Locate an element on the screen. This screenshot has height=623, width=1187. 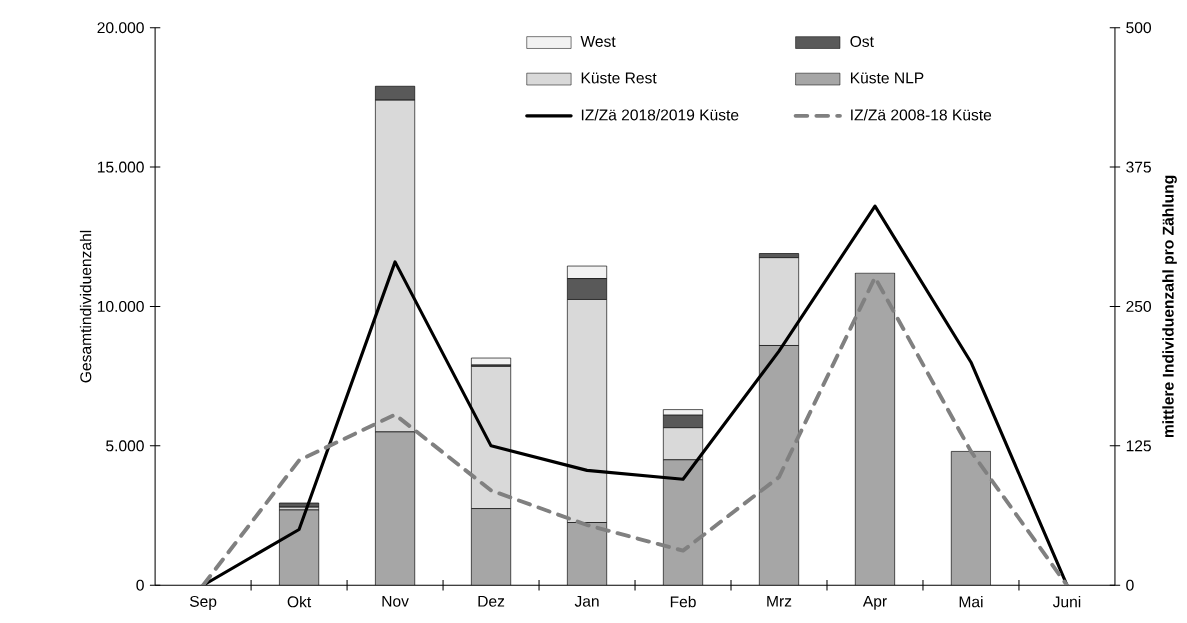
y2-tick-label: 125 is located at coordinates (1138, 446).